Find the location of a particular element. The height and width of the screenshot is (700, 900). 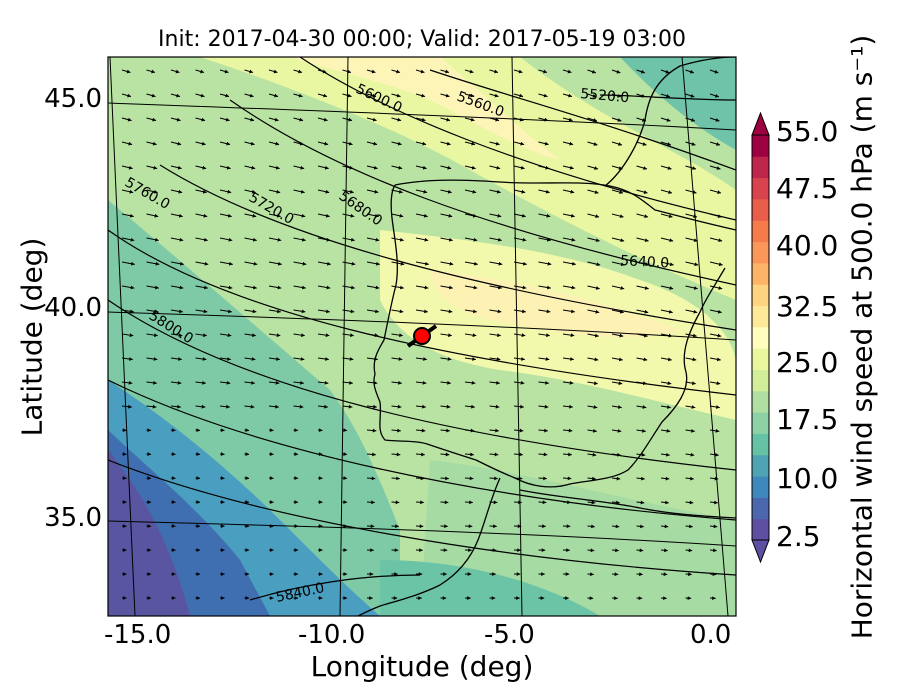

colorbar-tick-label: 10.0 is located at coordinates (807, 478).